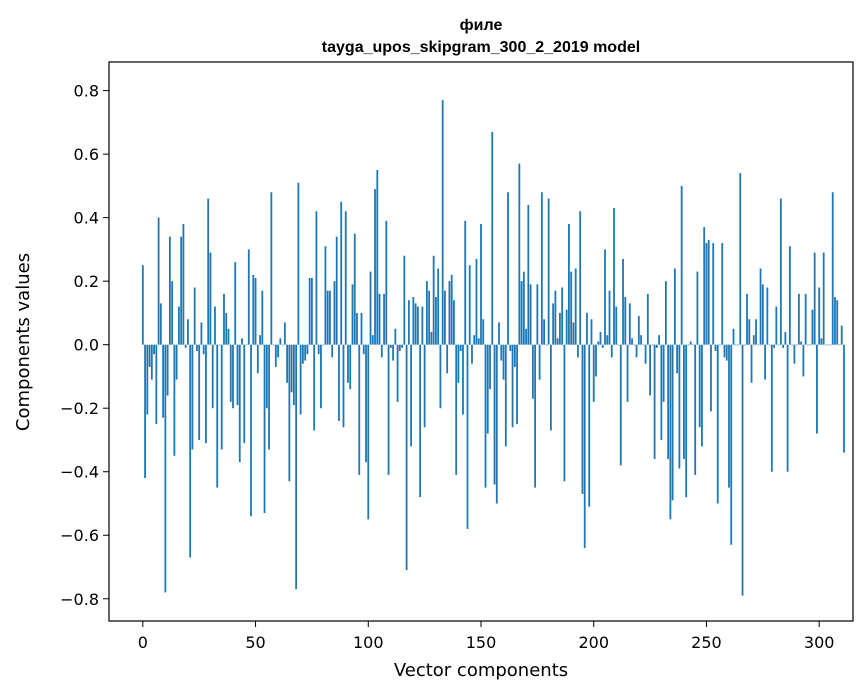  Describe the element at coordinates (84, 345) in the screenshot. I see `y-axis-ticks: −0.8 −0.6 −0.4 −0.2 0.0 0.2 0.4 0.6 0.8` at that location.